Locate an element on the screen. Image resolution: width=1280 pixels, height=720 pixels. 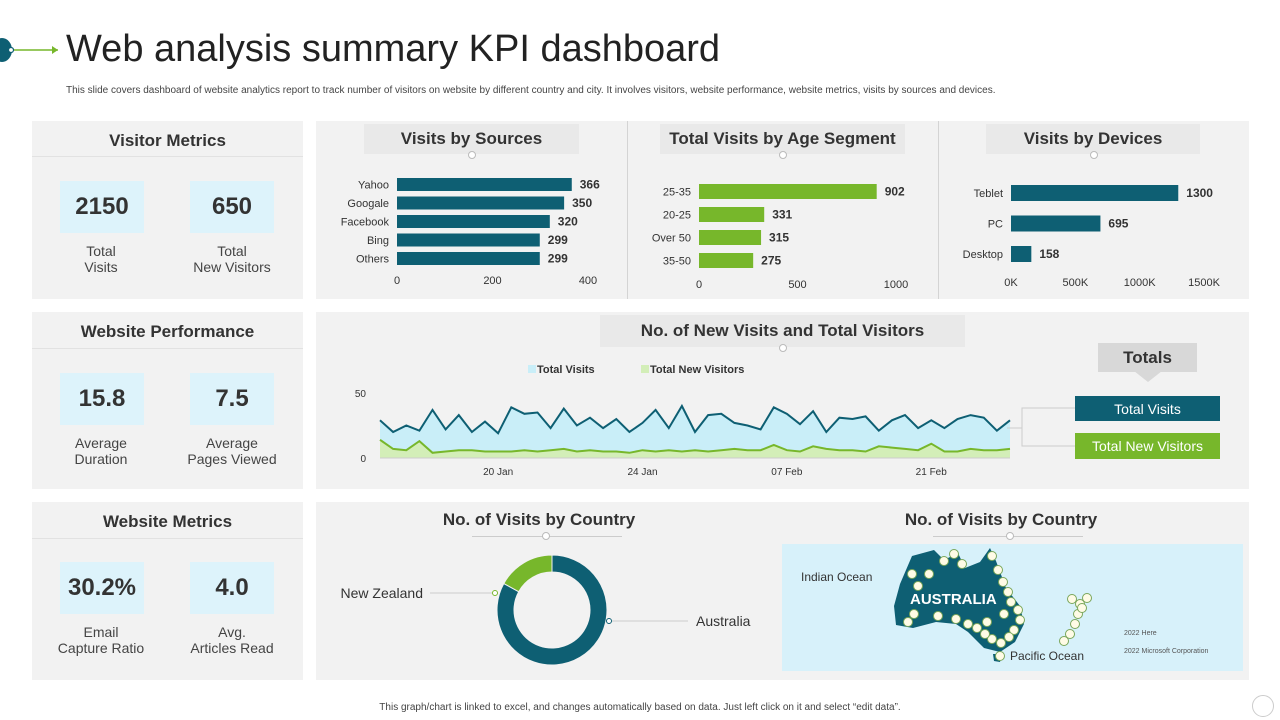
average-duration-value: 15.8 is located at coordinates (102, 399).